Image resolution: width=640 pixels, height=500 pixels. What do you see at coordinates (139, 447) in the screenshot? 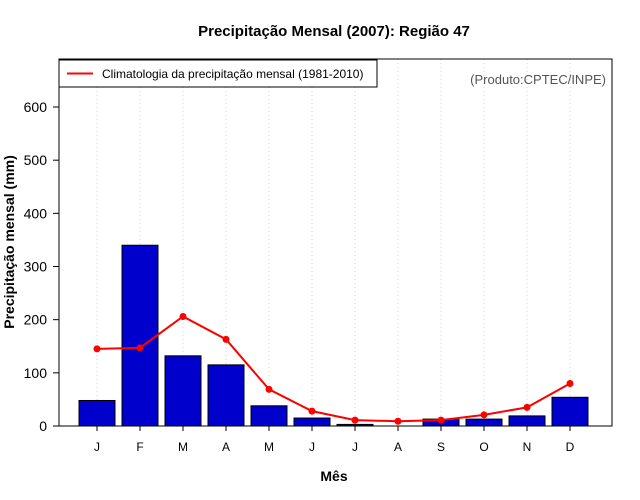
I see `x-tick-label: F` at bounding box center [139, 447].